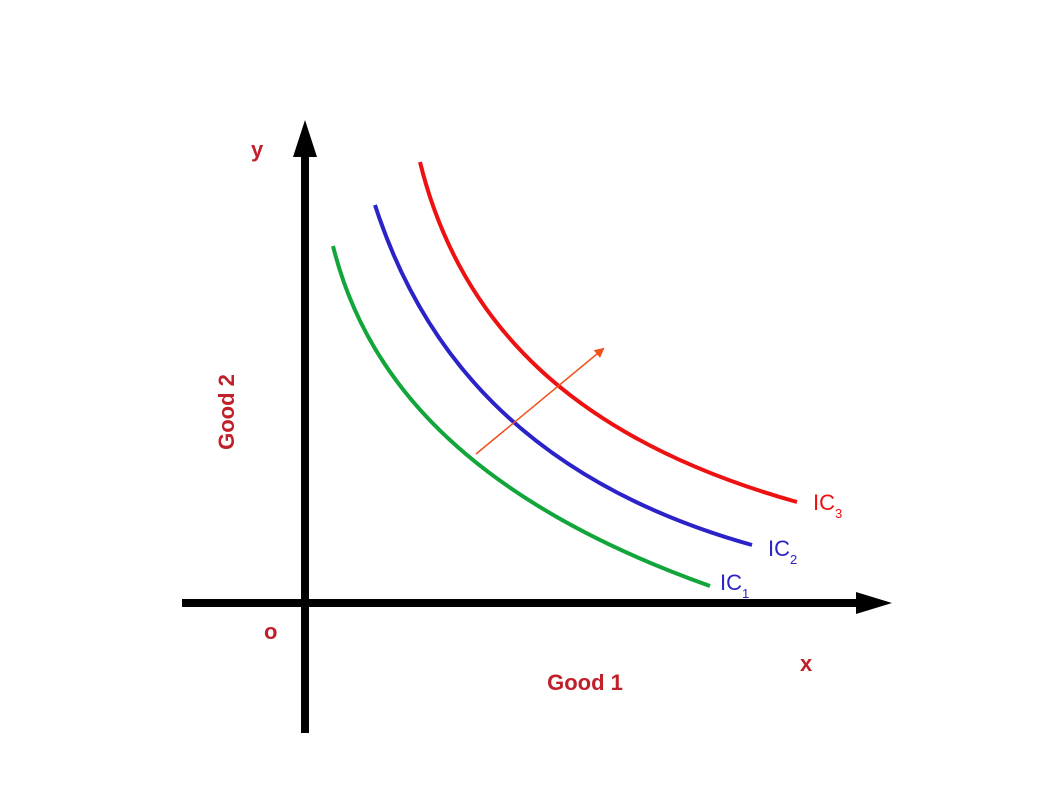  What do you see at coordinates (270, 631) in the screenshot?
I see `origin-label: o` at bounding box center [270, 631].